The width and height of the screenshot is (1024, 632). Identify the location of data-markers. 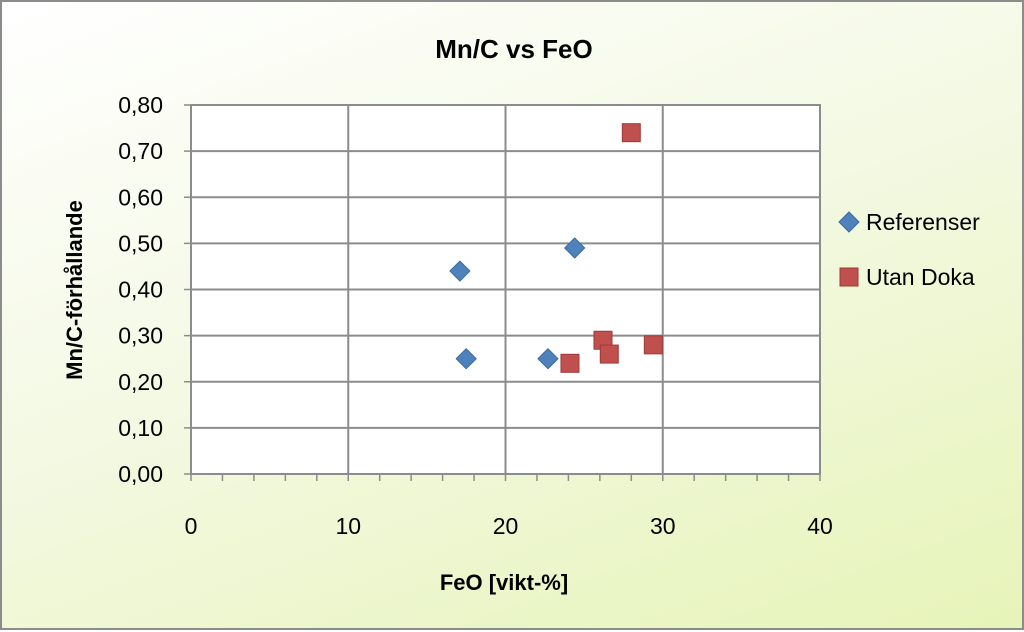
(556, 248).